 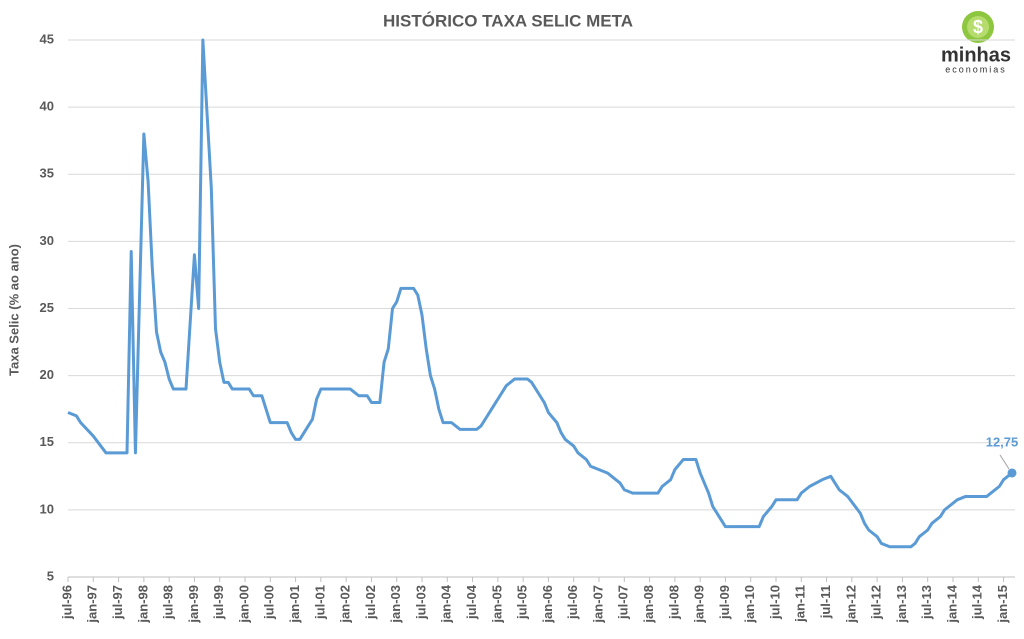 What do you see at coordinates (977, 602) in the screenshot?
I see `x-tick-label: jul-14` at bounding box center [977, 602].